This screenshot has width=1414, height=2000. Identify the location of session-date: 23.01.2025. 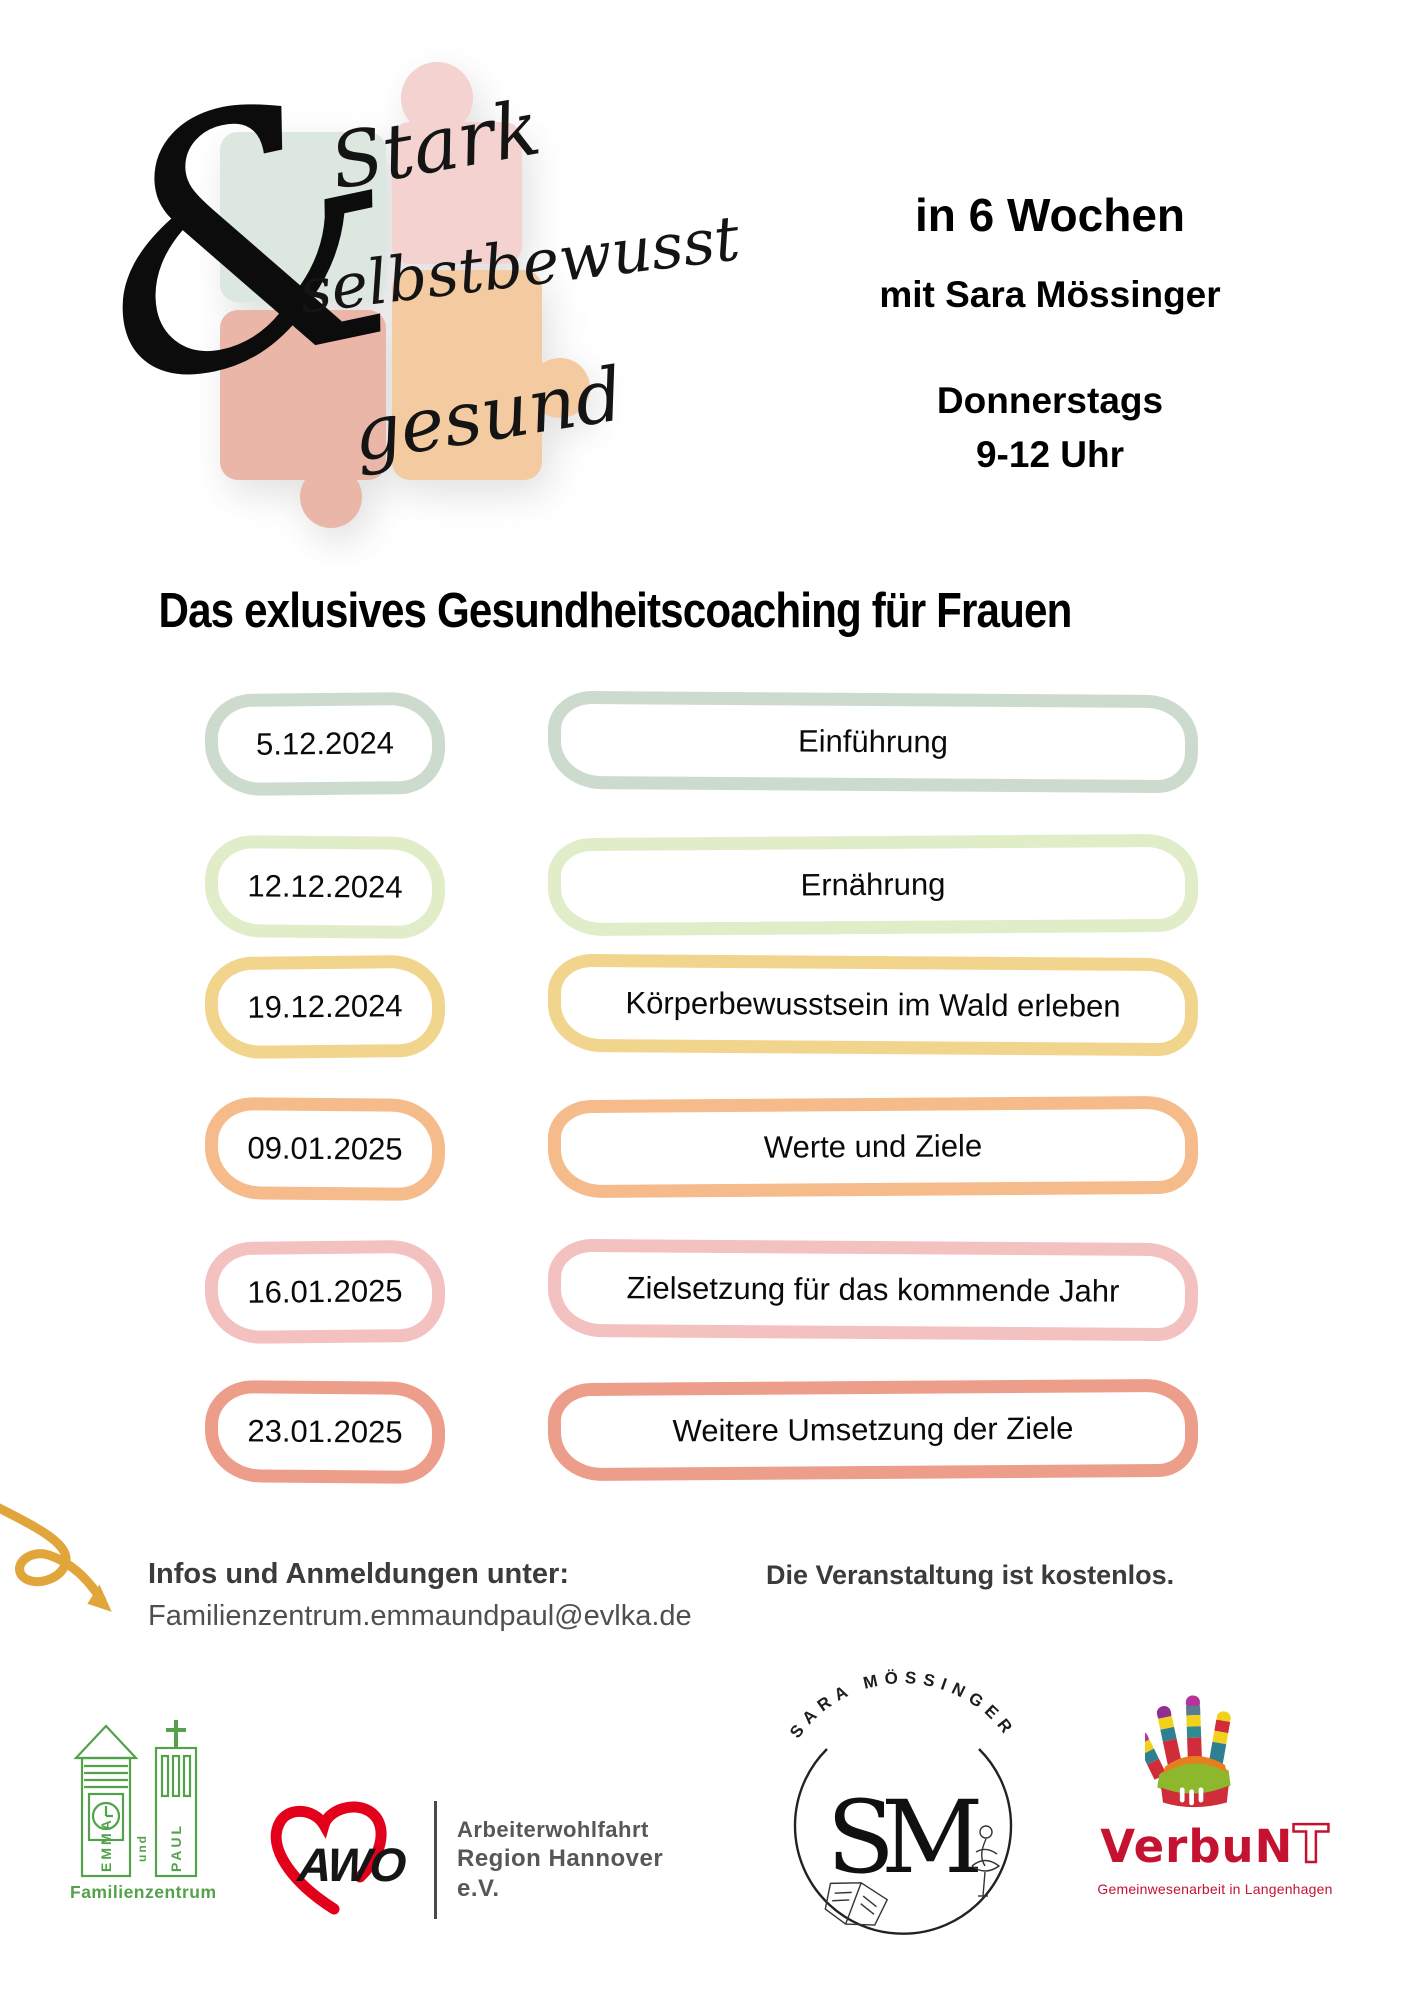
(325, 1431).